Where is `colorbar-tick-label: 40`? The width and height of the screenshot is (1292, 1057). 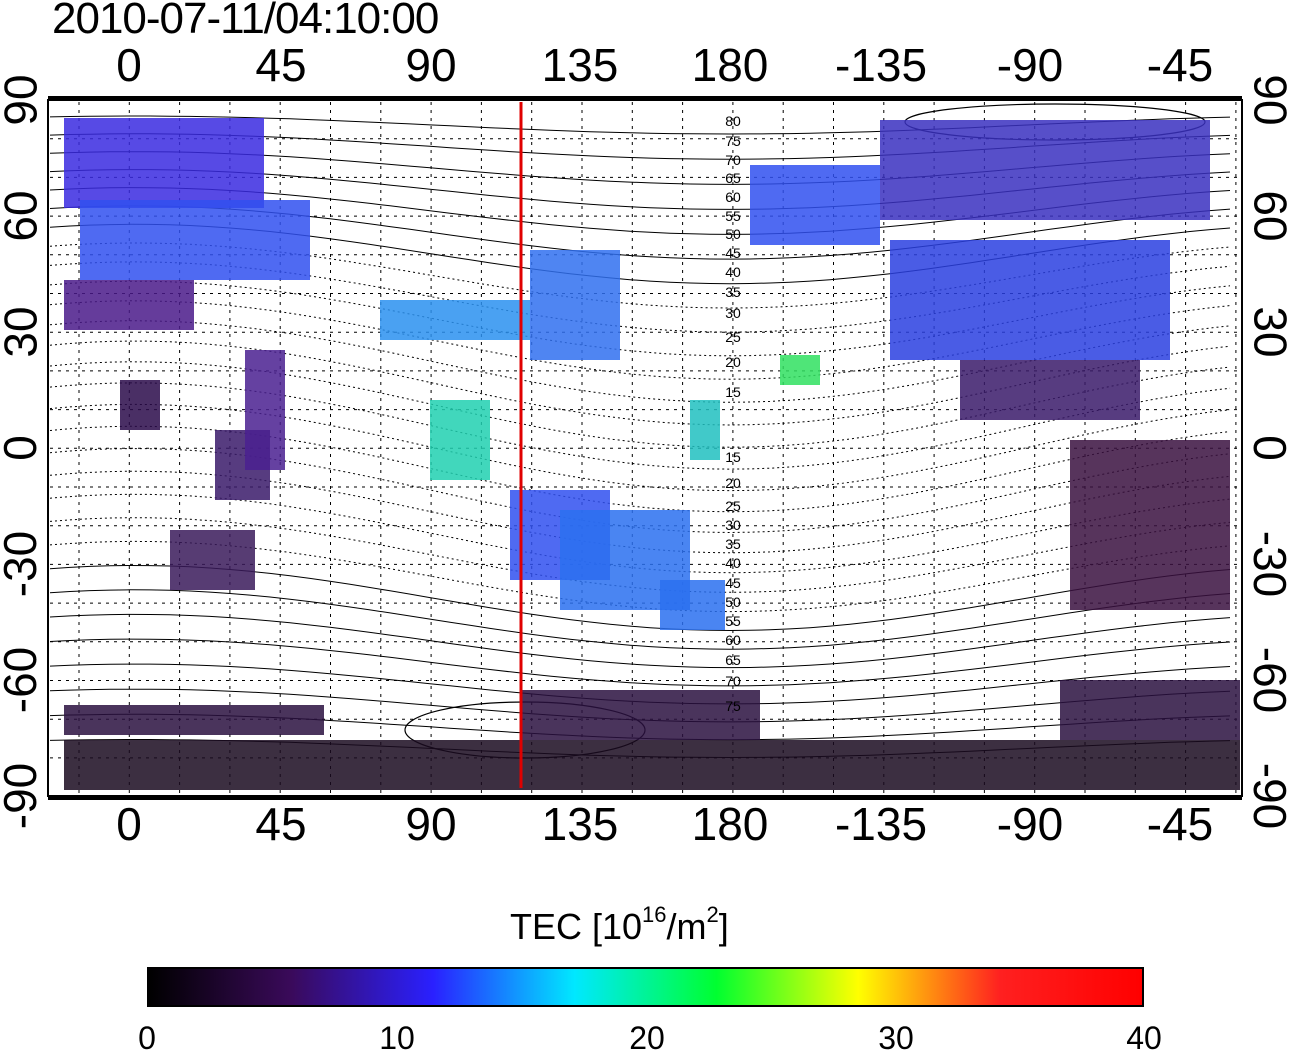 colorbar-tick-label: 40 is located at coordinates (1144, 1038).